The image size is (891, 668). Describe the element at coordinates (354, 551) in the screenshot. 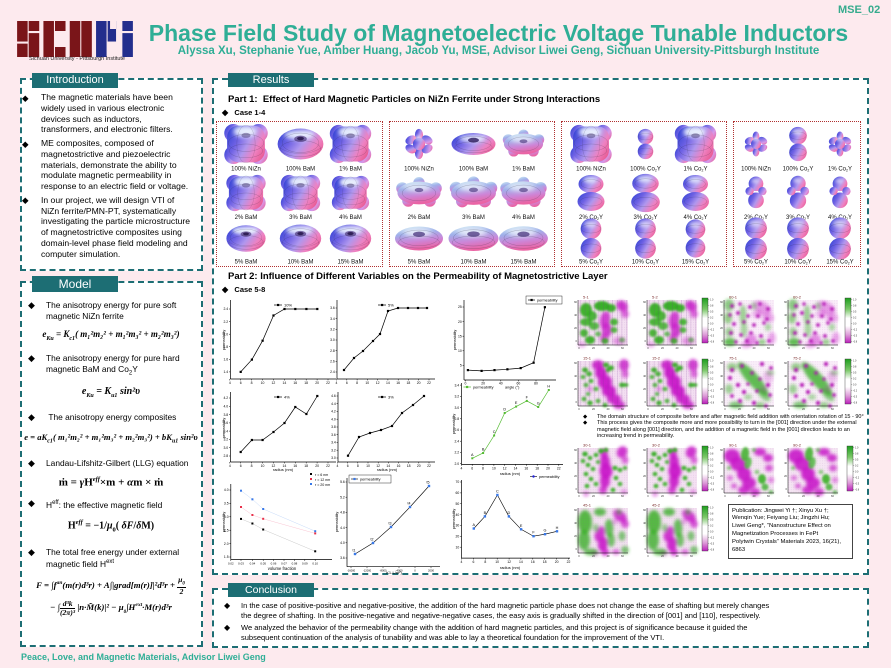

I see `svg-text: t1` at that location.